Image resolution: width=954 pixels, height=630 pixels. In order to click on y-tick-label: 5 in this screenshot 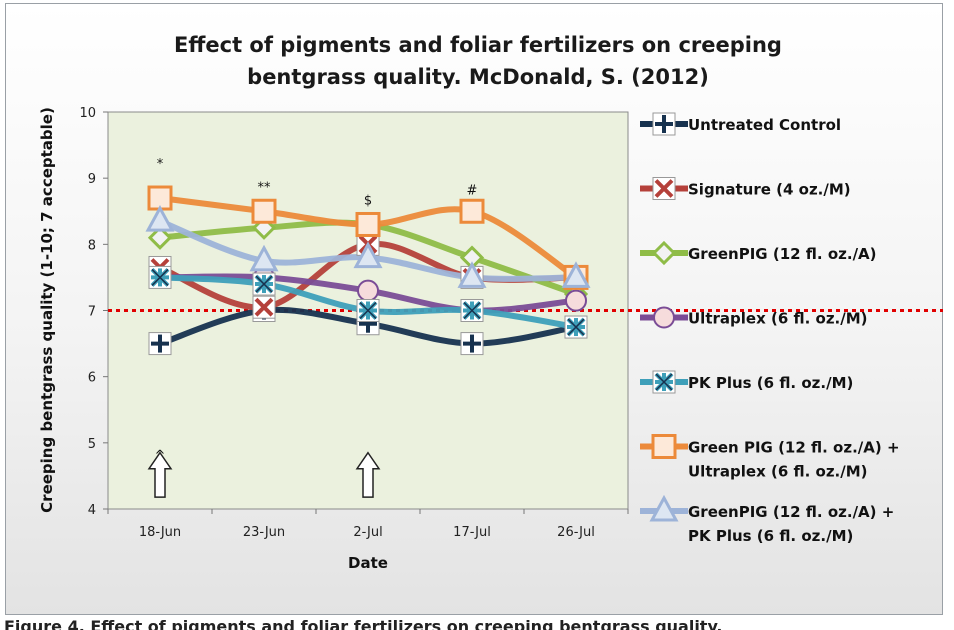, I will do `click(92, 444)`.